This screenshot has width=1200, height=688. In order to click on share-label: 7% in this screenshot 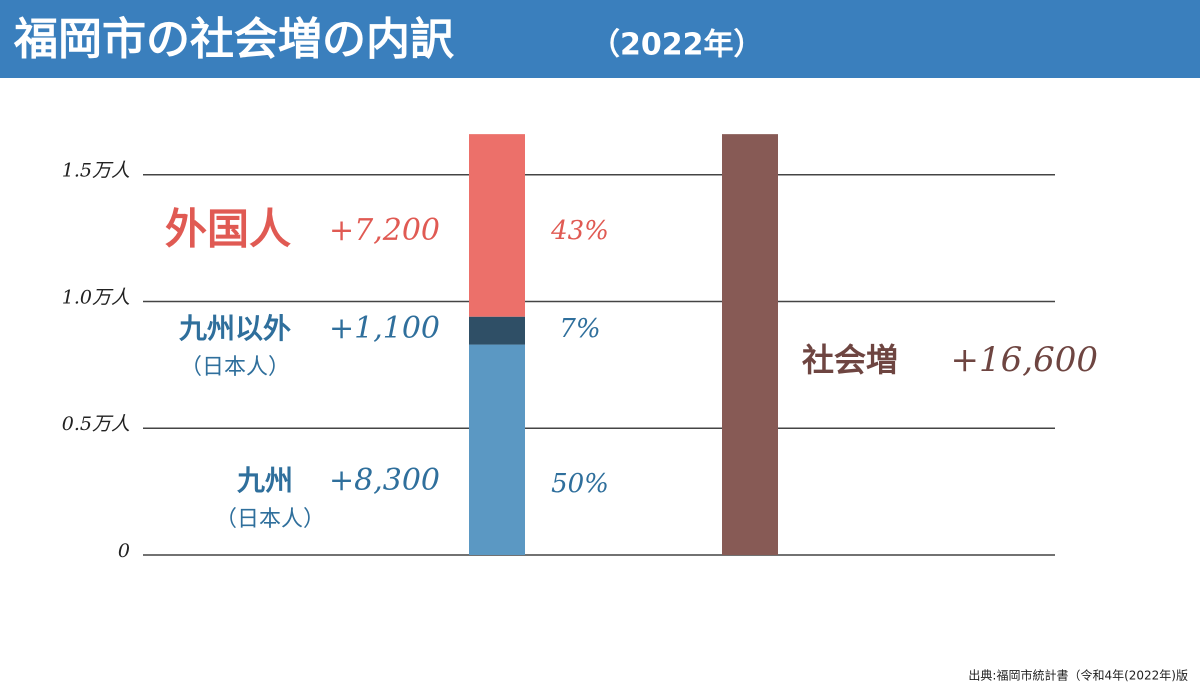, I will do `click(579, 329)`.